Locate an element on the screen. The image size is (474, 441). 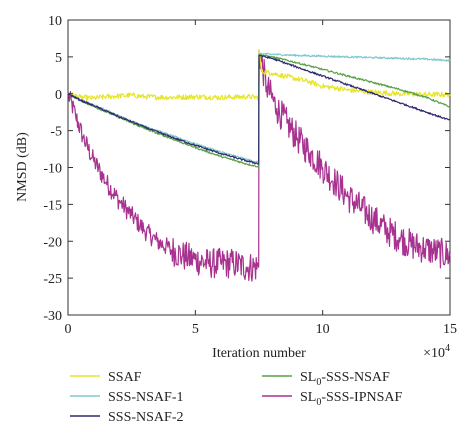
y-tick-label: 5 is located at coordinates (58, 58).